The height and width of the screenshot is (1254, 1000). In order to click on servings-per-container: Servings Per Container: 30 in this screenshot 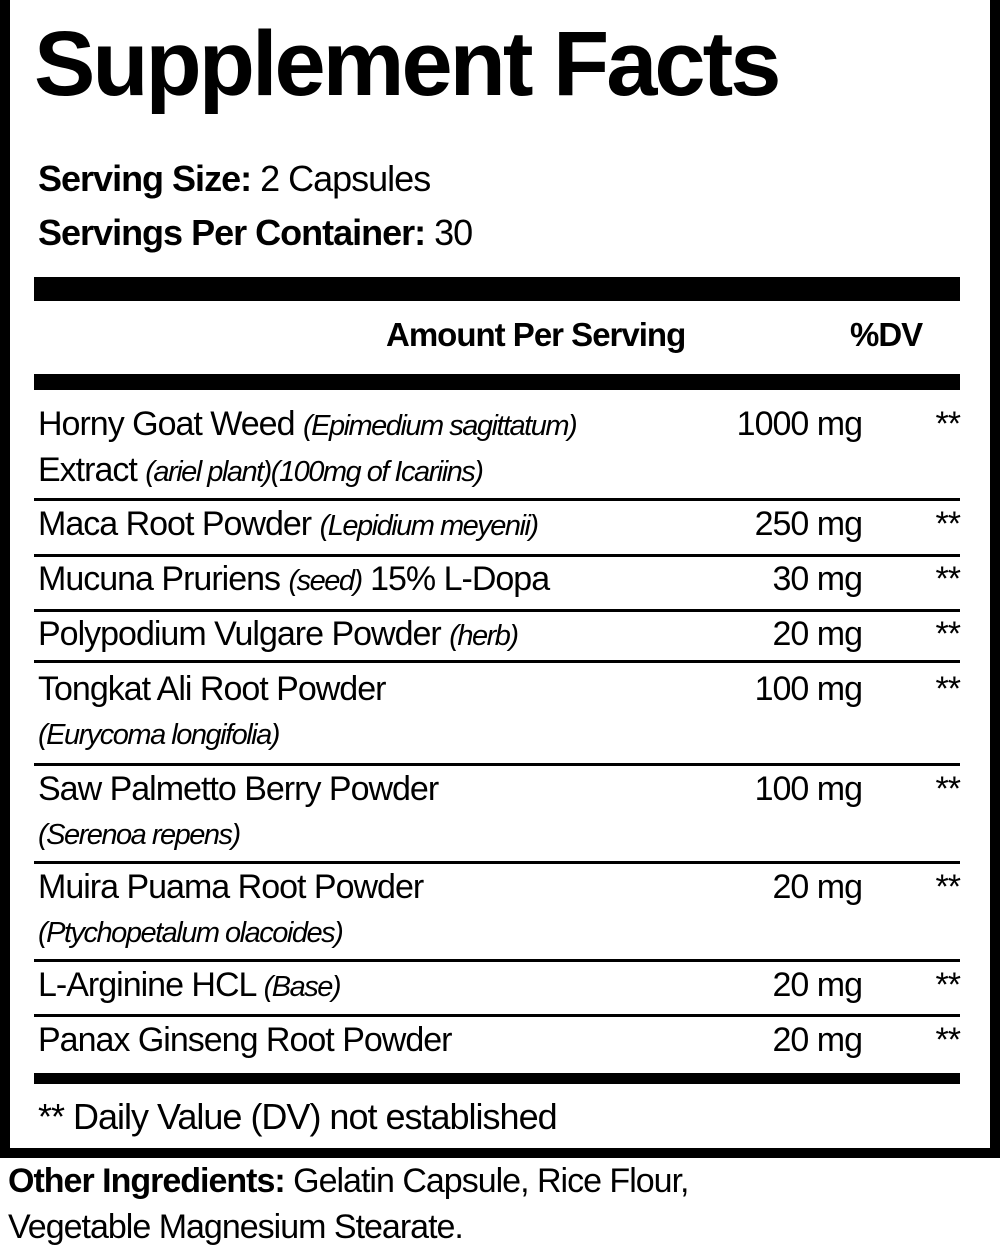, I will do `click(255, 233)`.